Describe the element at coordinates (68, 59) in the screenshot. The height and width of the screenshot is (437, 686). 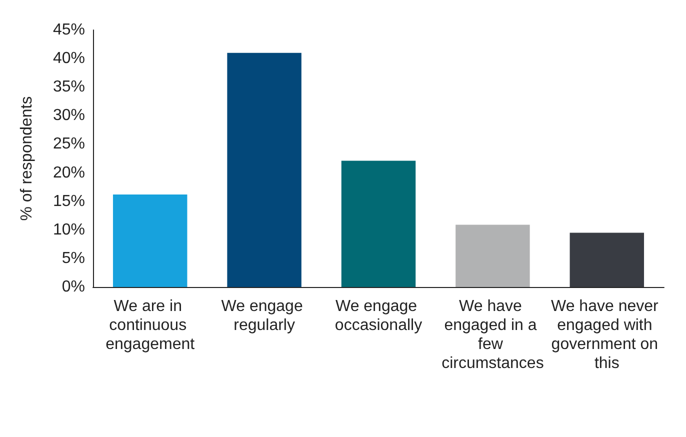
I see `y-tick-label: 40%` at that location.